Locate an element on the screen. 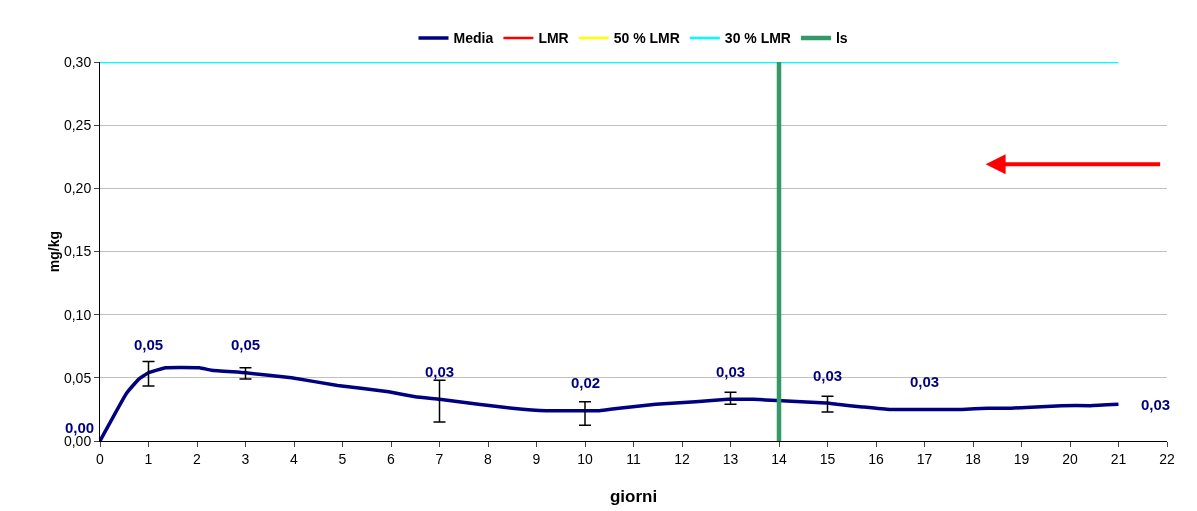  x-tick-label: 7 is located at coordinates (439, 458).